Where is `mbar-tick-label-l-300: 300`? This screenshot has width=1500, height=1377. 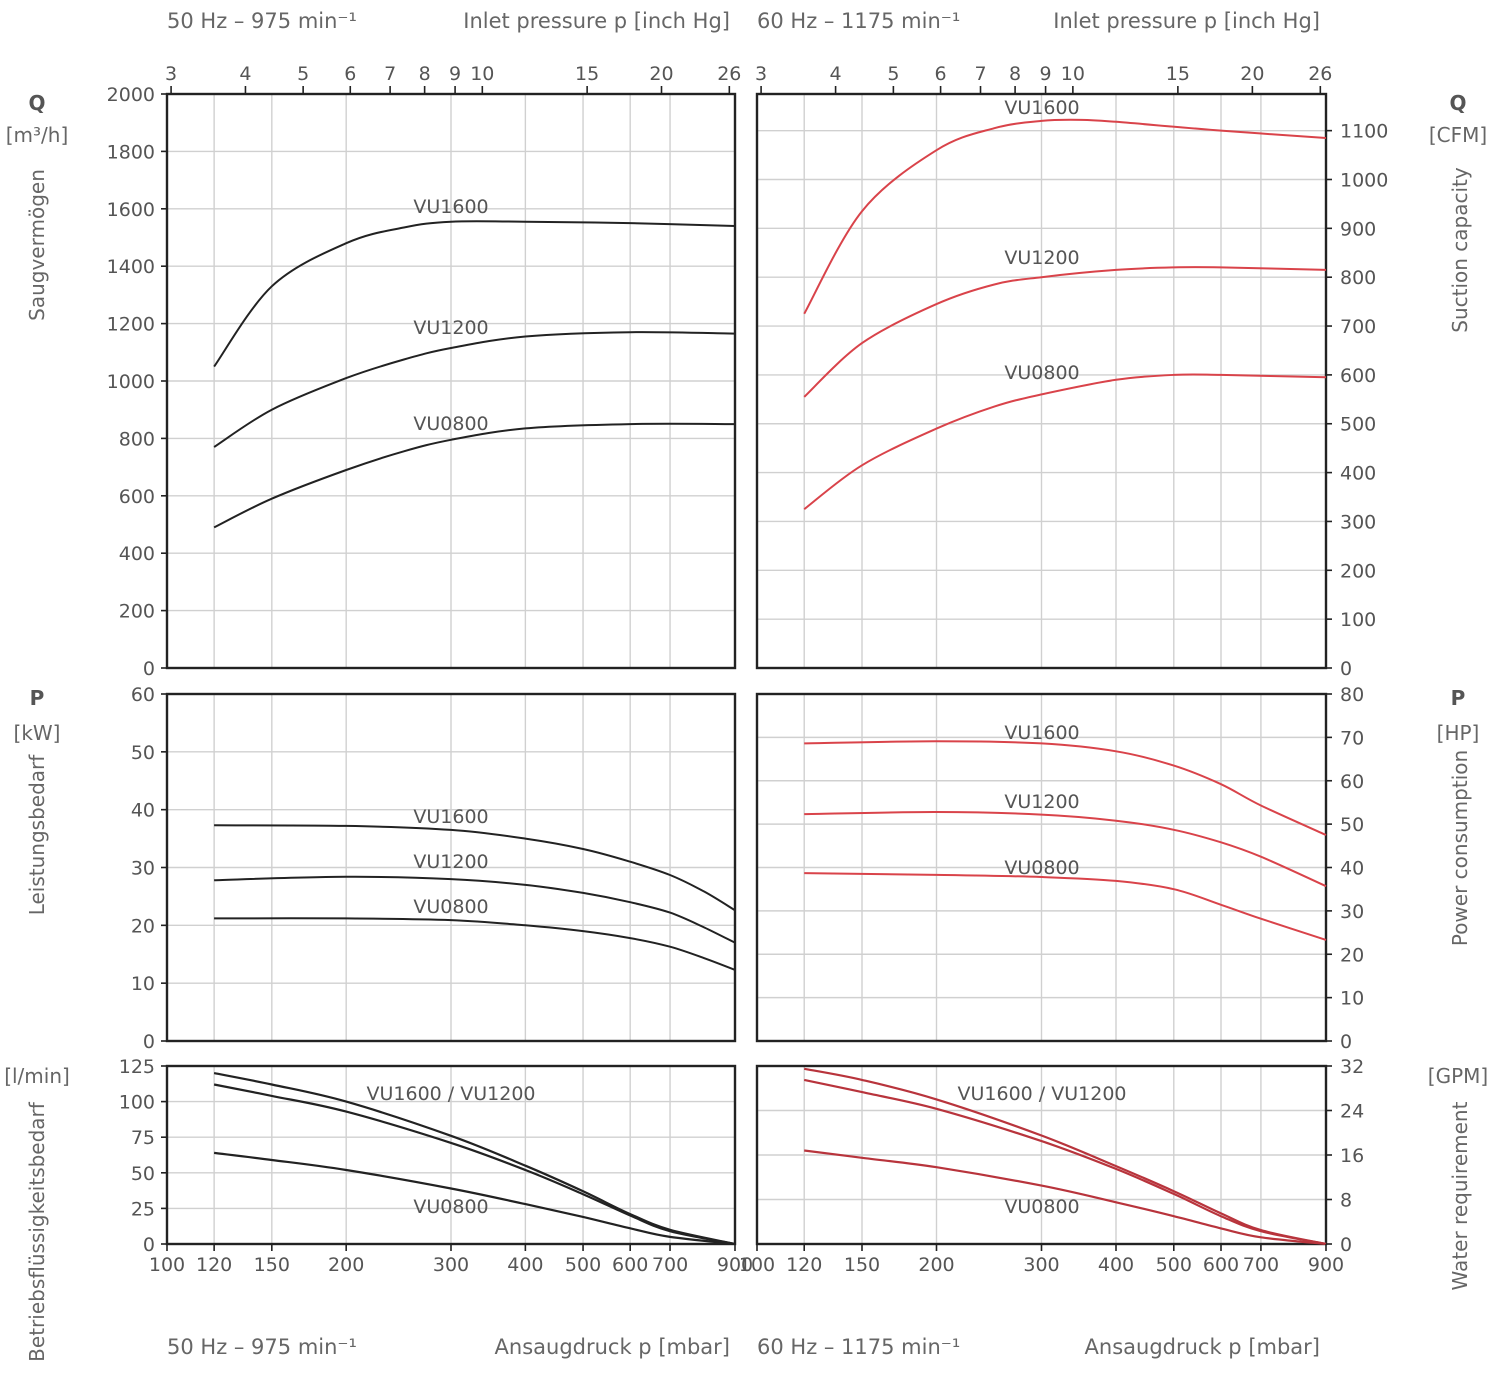
mbar-tick-label-l-300: 300 is located at coordinates (451, 1265).